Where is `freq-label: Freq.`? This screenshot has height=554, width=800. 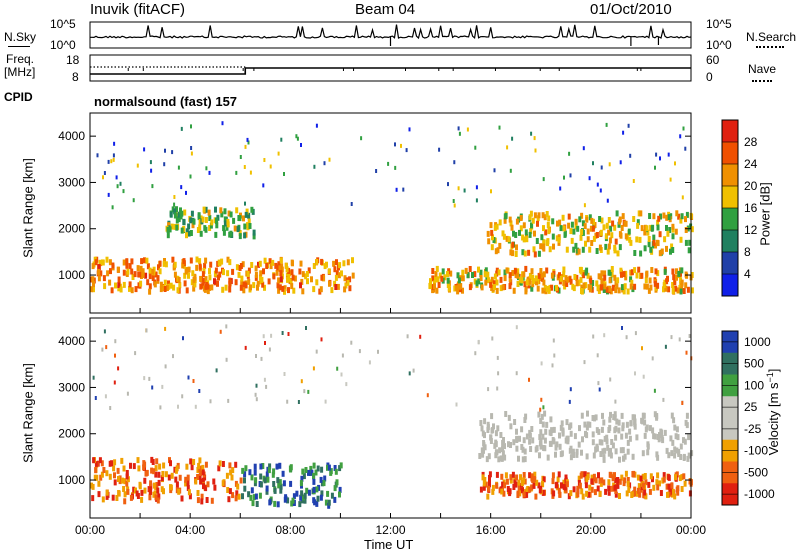
freq-label: Freq. is located at coordinates (20, 59).